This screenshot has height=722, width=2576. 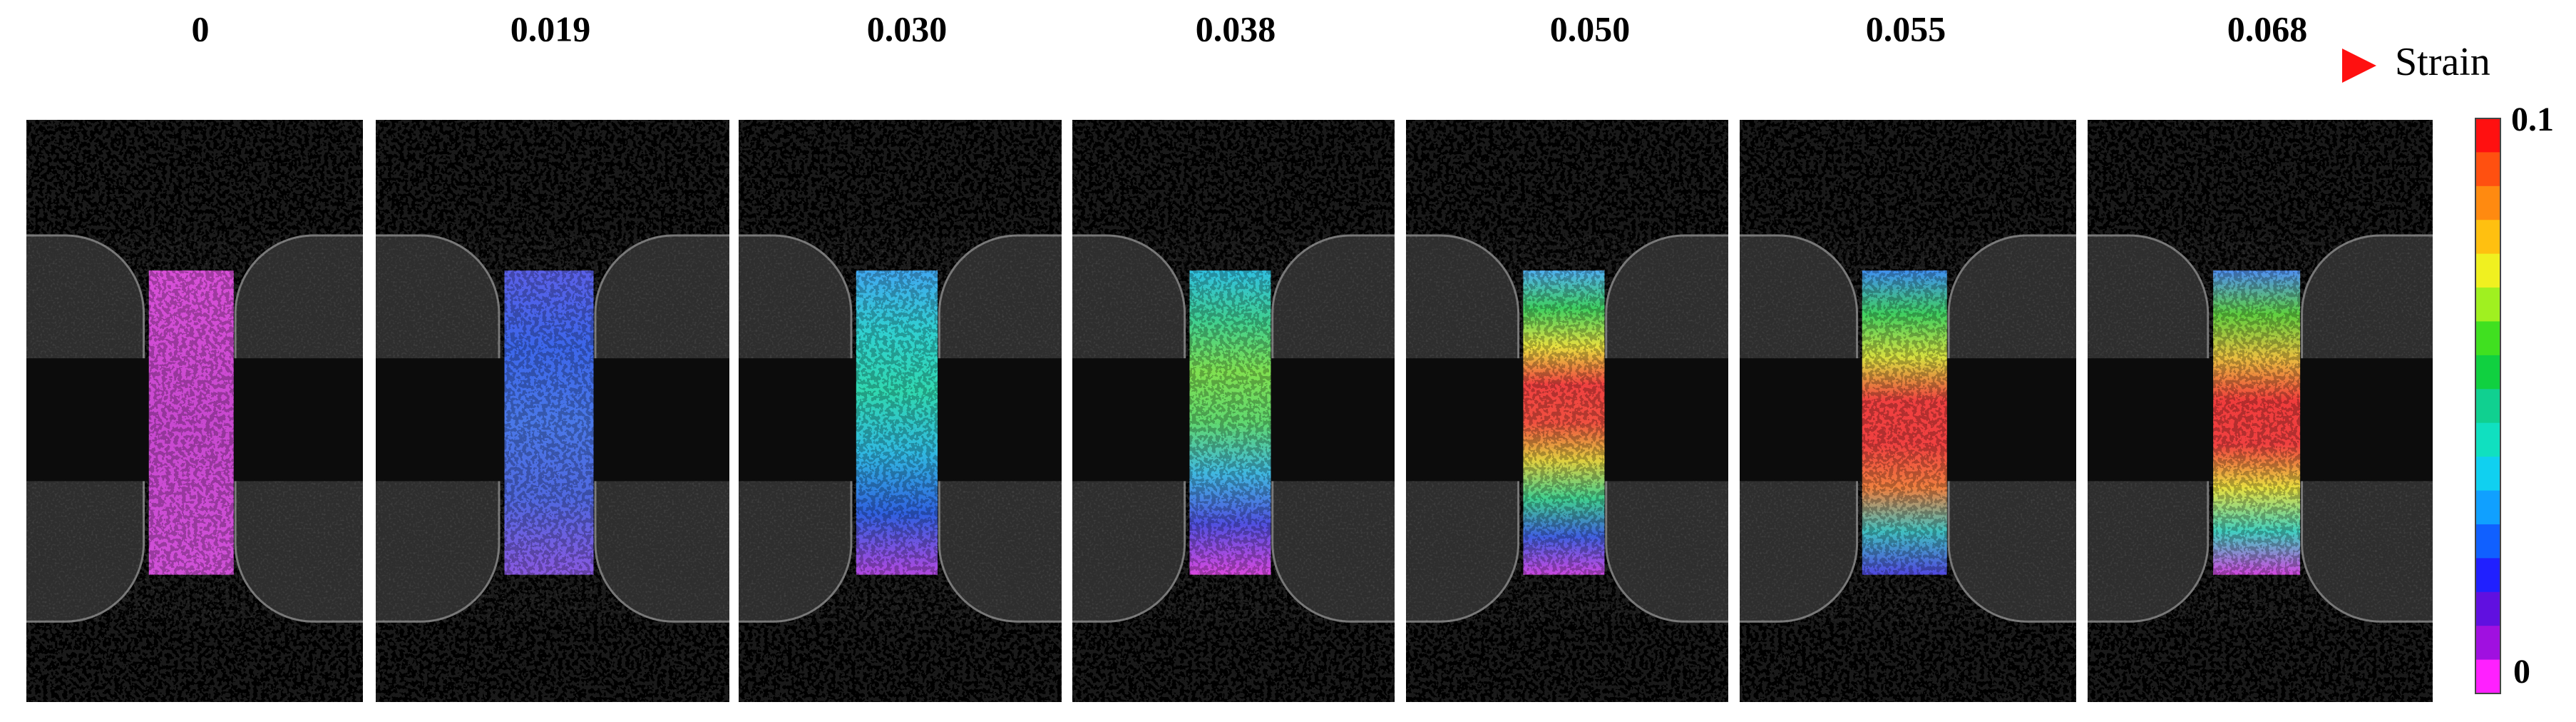 I want to click on strain-step-label: 0, so click(x=201, y=29).